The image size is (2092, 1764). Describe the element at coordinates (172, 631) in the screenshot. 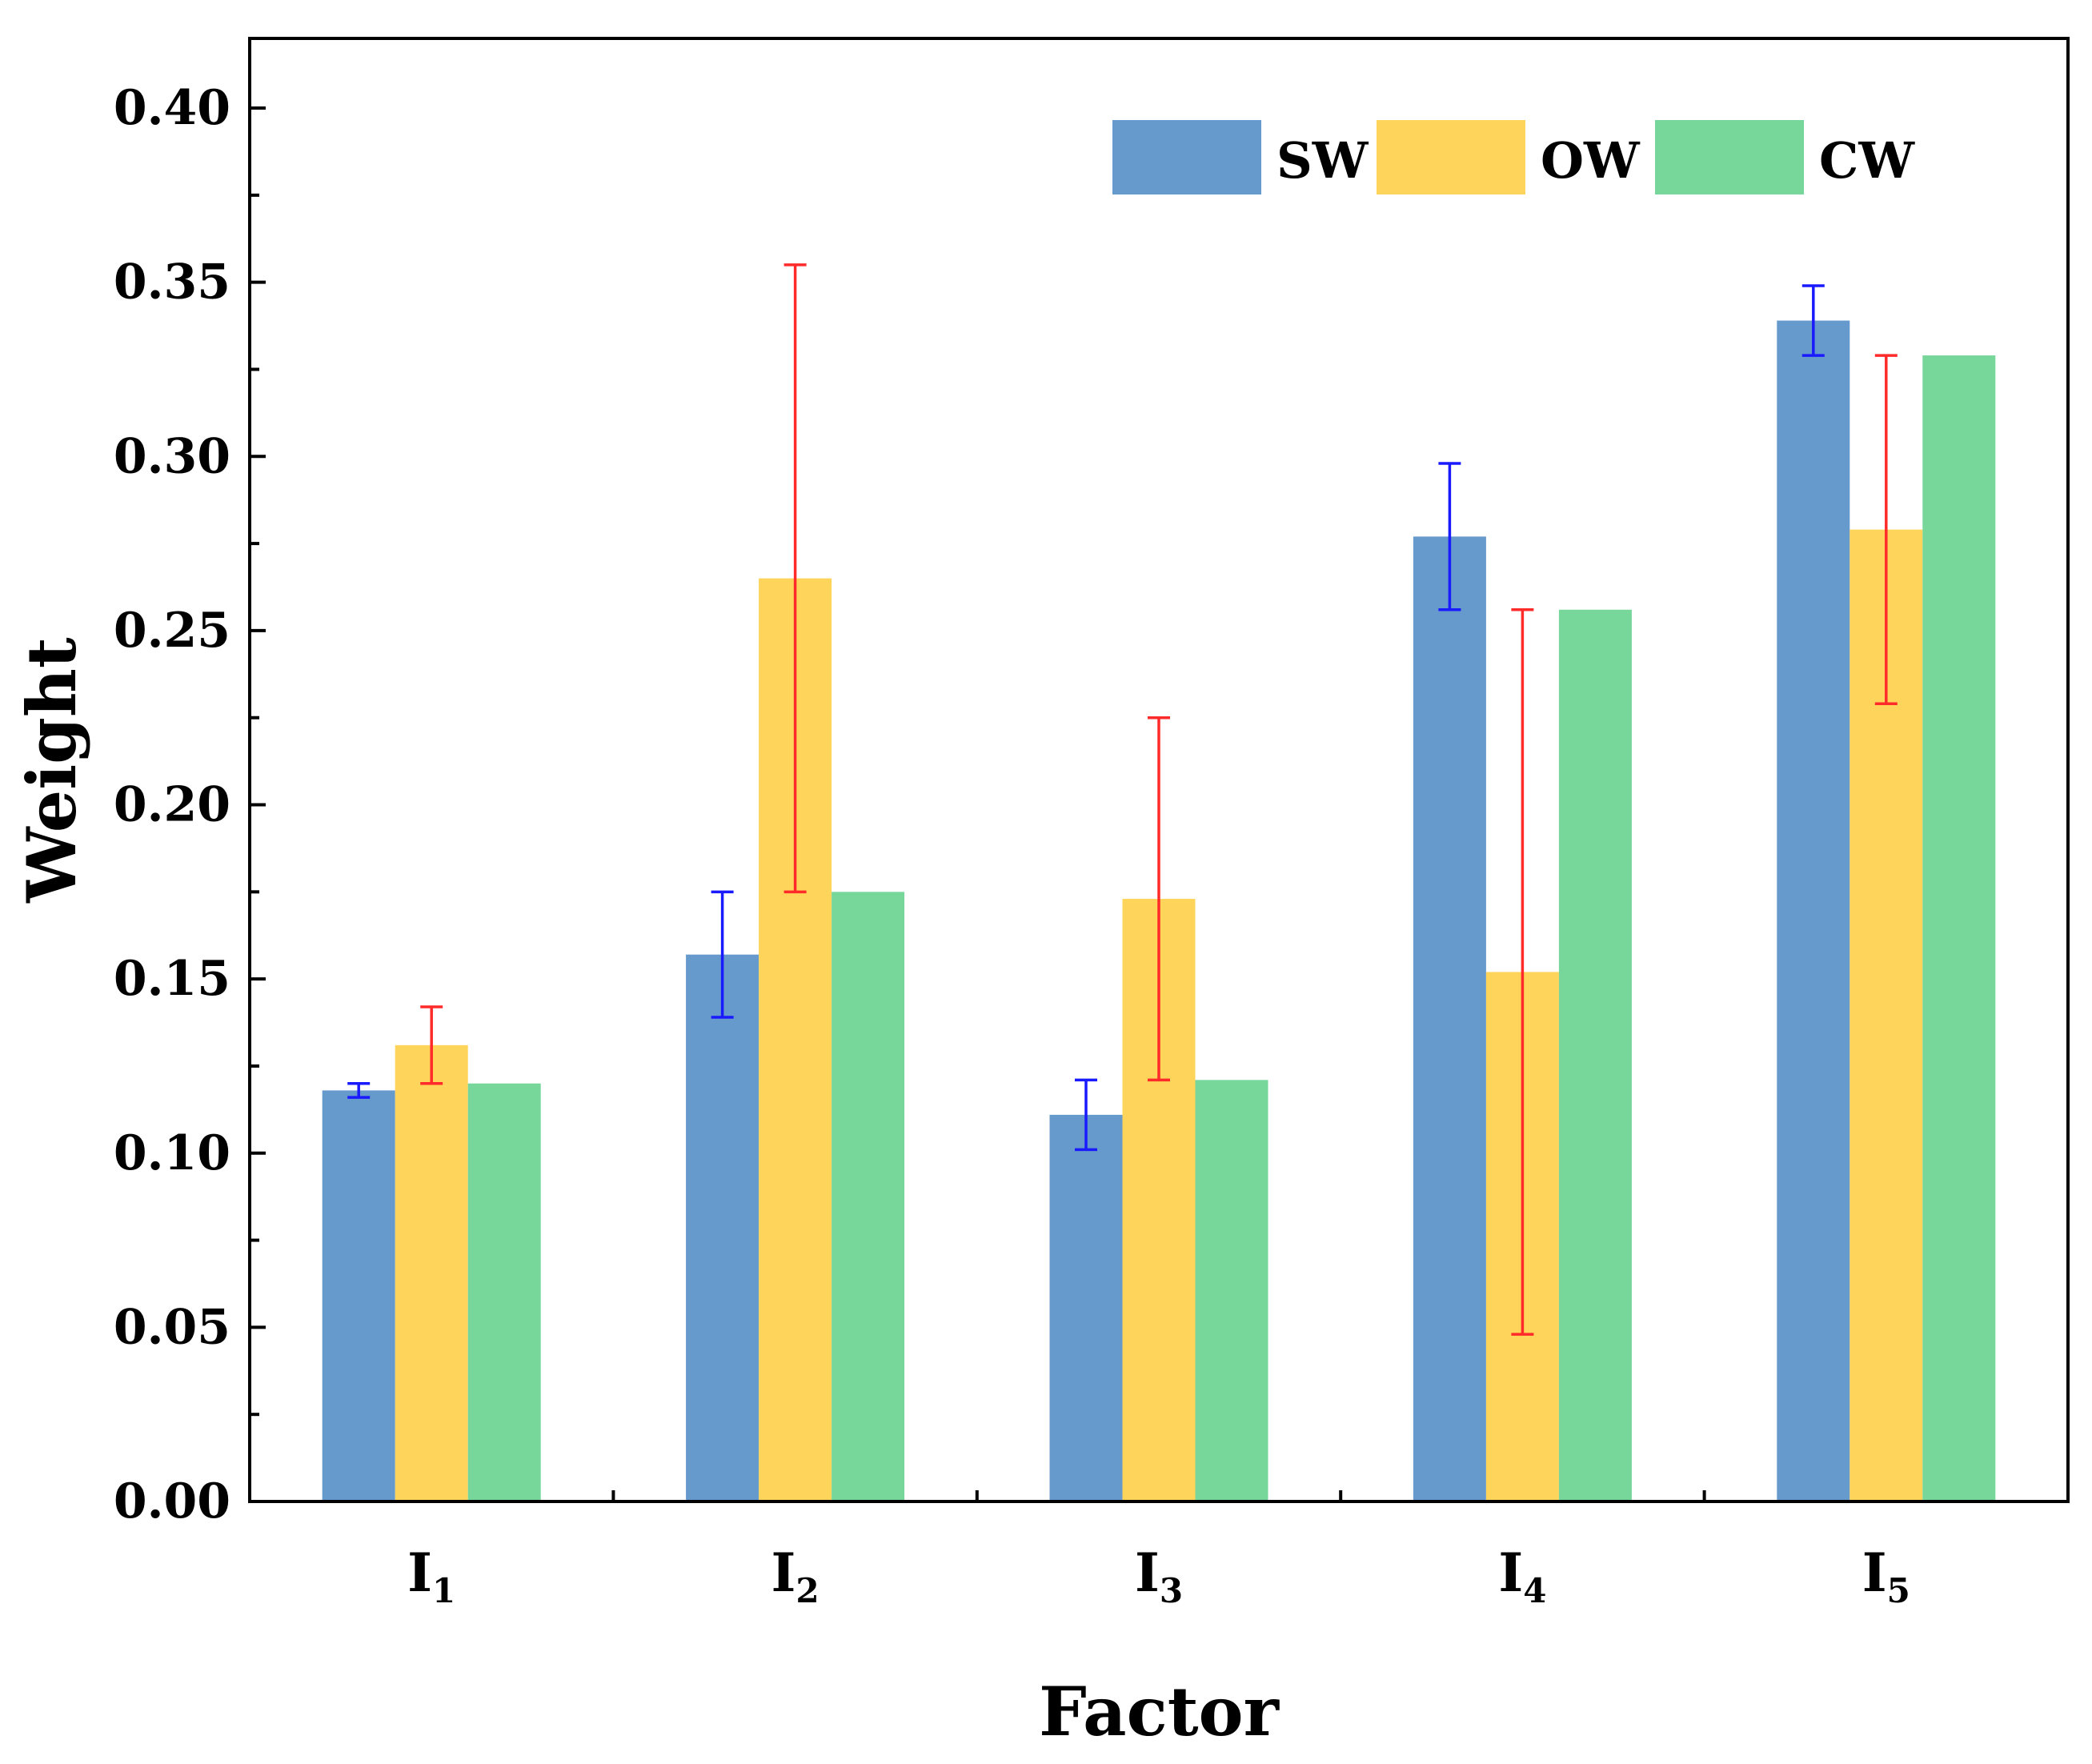

I see `y-tick-label: 0.25` at that location.